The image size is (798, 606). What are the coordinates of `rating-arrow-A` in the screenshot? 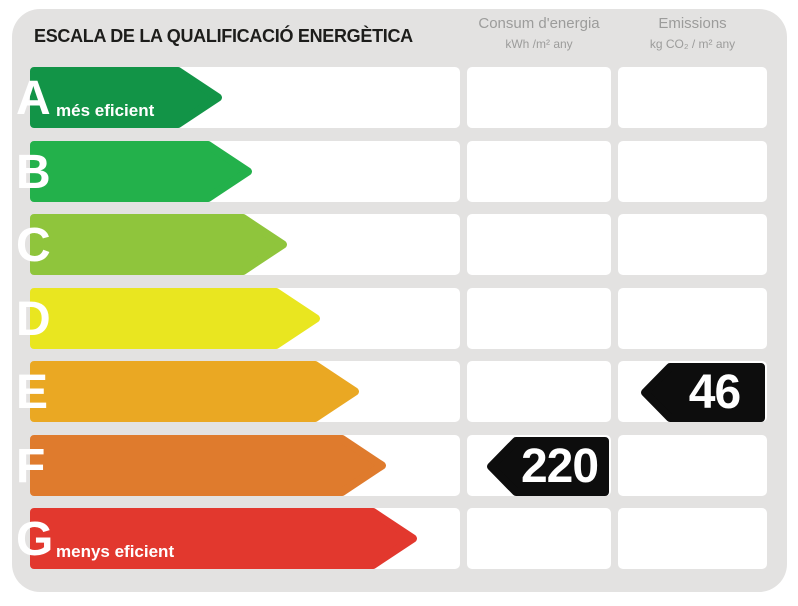 It's located at (126, 97).